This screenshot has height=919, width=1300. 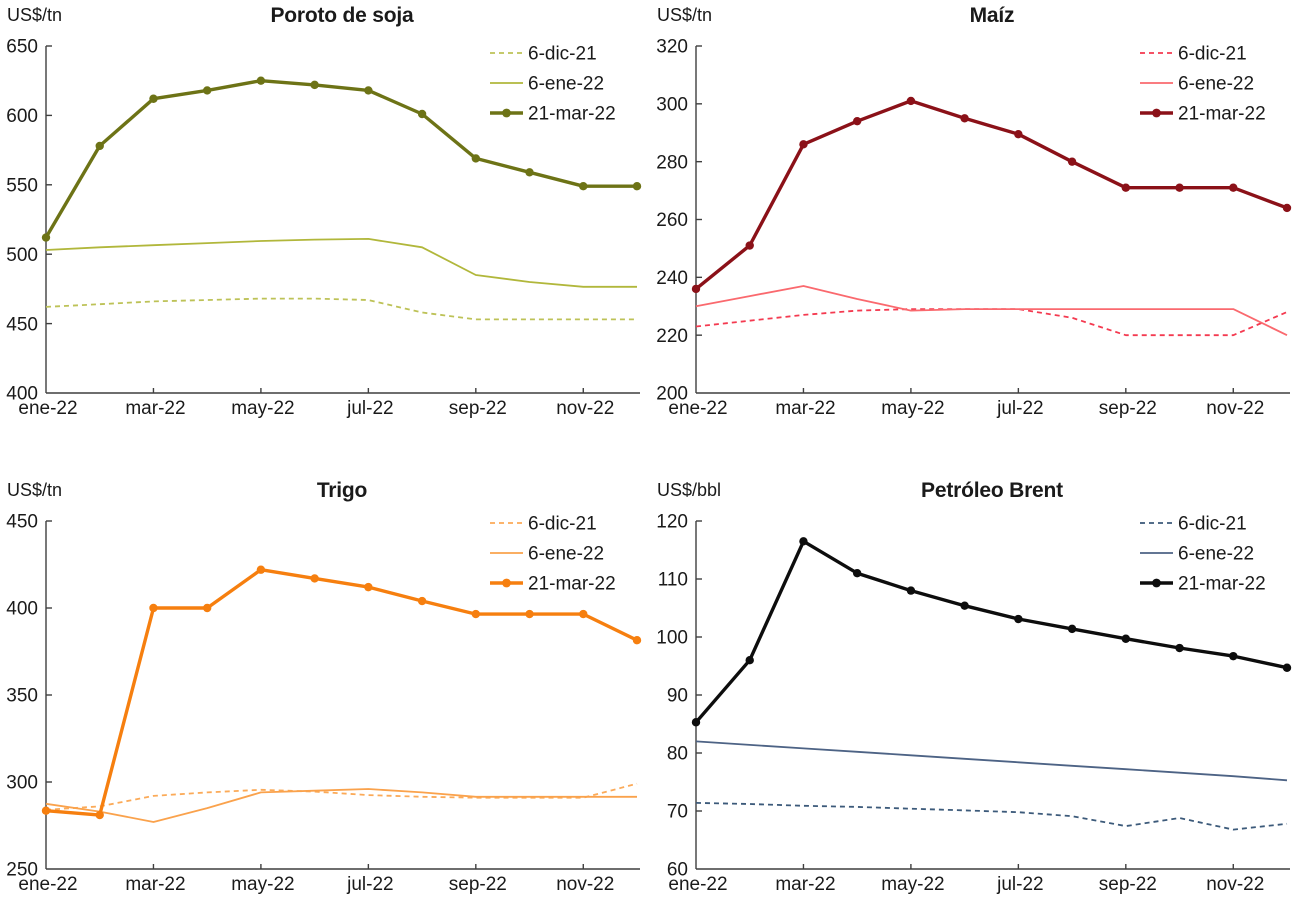 I want to click on y-tick-label: 80, so click(x=677, y=754).